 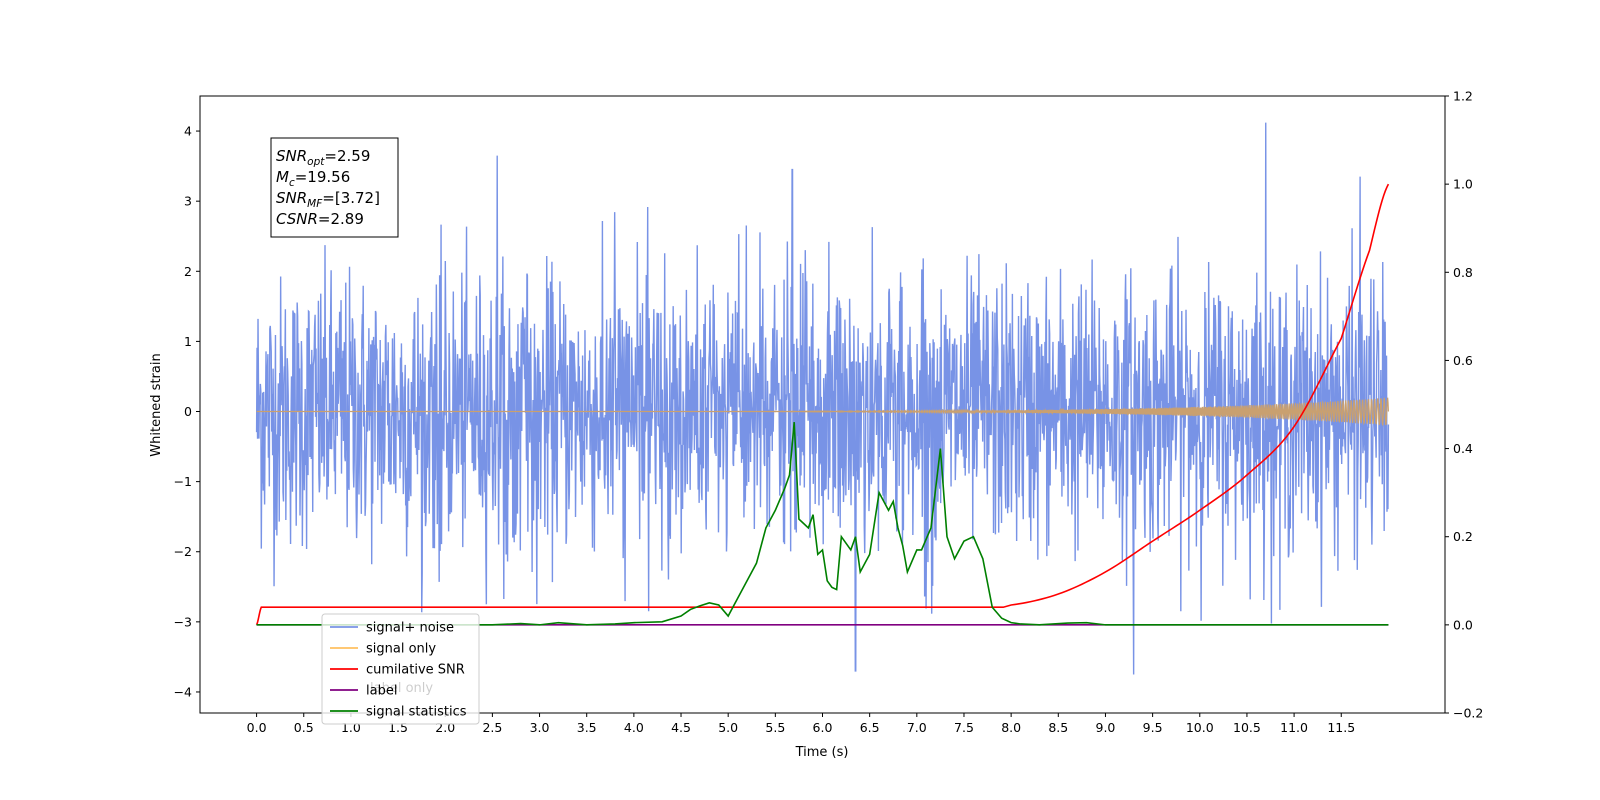 I want to click on annotation-value: =2.89, so click(x=341, y=219).